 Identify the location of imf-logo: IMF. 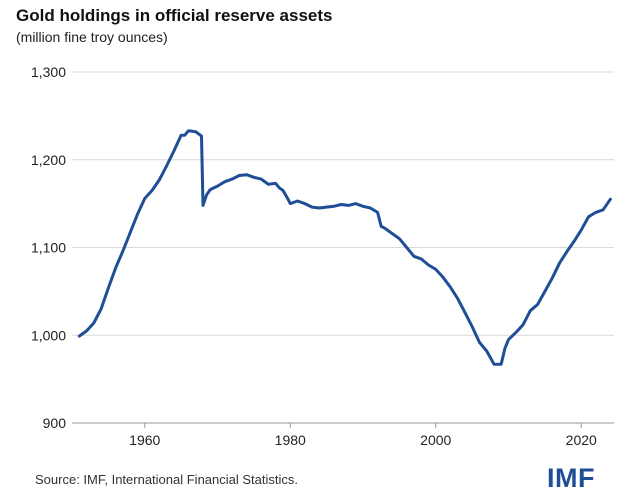
(571, 478).